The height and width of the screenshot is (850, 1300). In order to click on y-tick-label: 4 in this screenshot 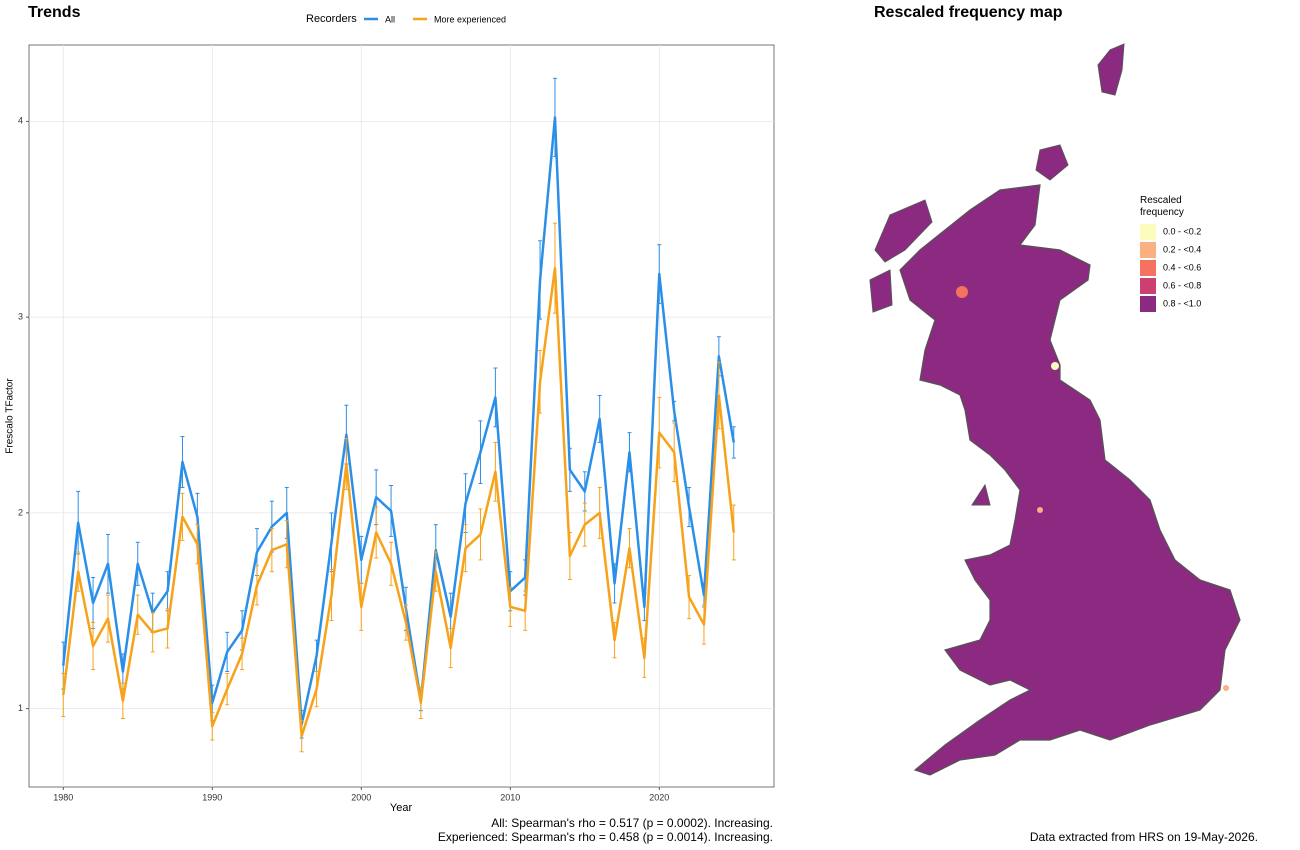, I will do `click(20, 121)`.